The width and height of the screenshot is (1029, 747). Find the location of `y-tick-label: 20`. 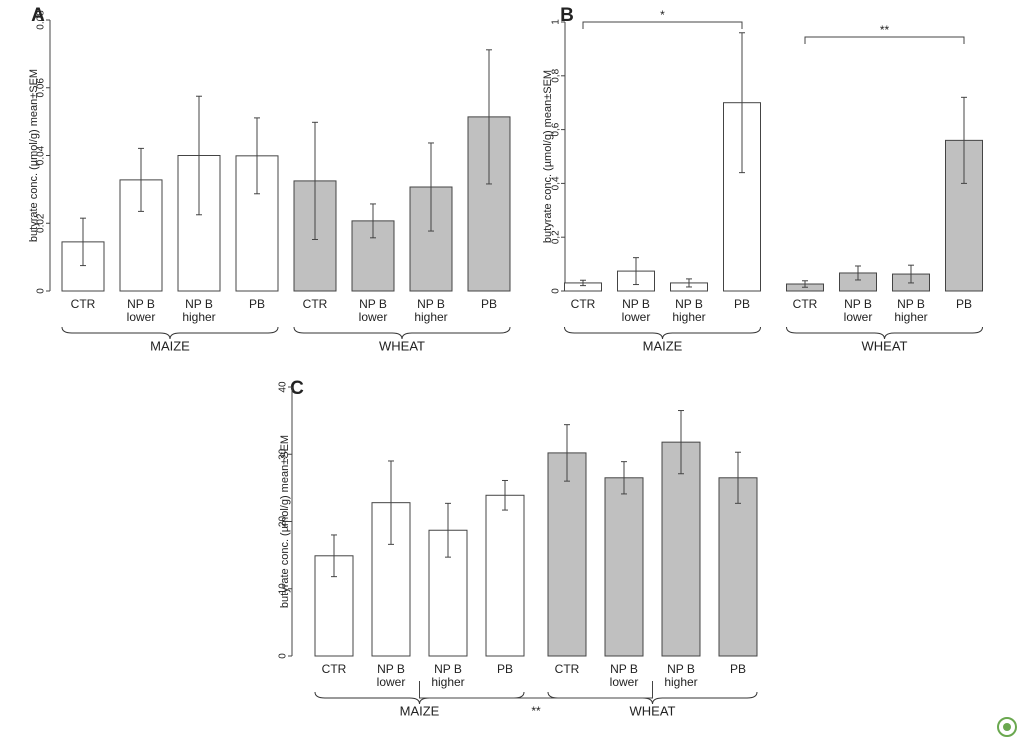

y-tick-label: 20 is located at coordinates (283, 522).